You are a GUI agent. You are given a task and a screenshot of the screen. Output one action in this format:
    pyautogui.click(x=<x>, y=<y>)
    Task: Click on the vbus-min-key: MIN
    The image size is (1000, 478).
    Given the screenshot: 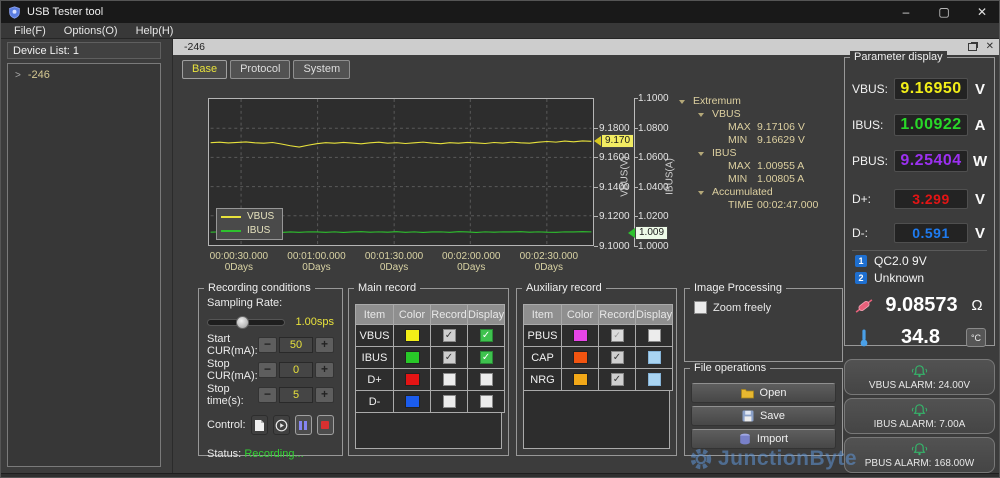 What is the action you would take?
    pyautogui.click(x=738, y=140)
    